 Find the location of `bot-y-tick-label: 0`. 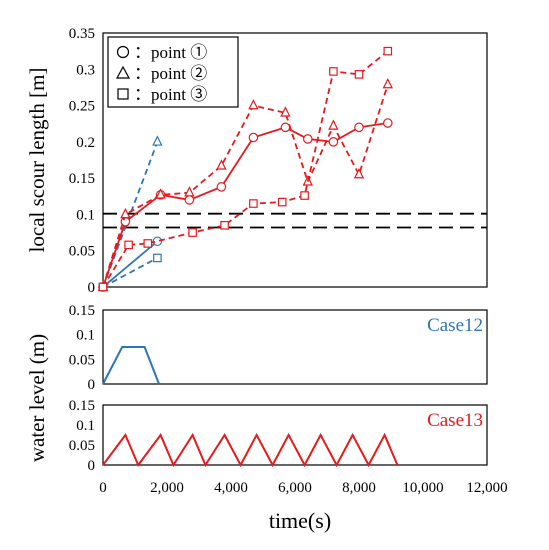

bot-y-tick-label: 0 is located at coordinates (92, 466).